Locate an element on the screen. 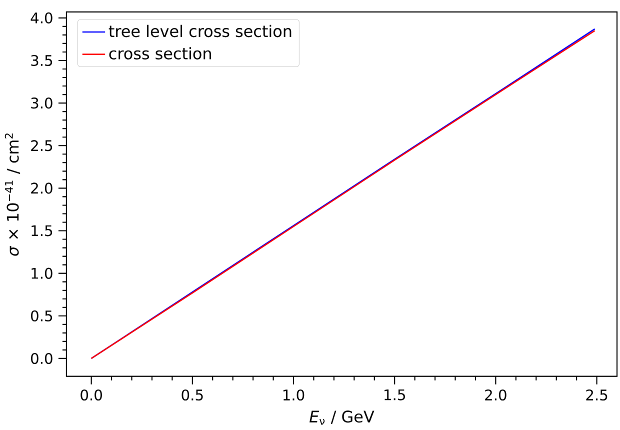 The height and width of the screenshot is (430, 620). x-tick-label: 0.5 is located at coordinates (192, 395).